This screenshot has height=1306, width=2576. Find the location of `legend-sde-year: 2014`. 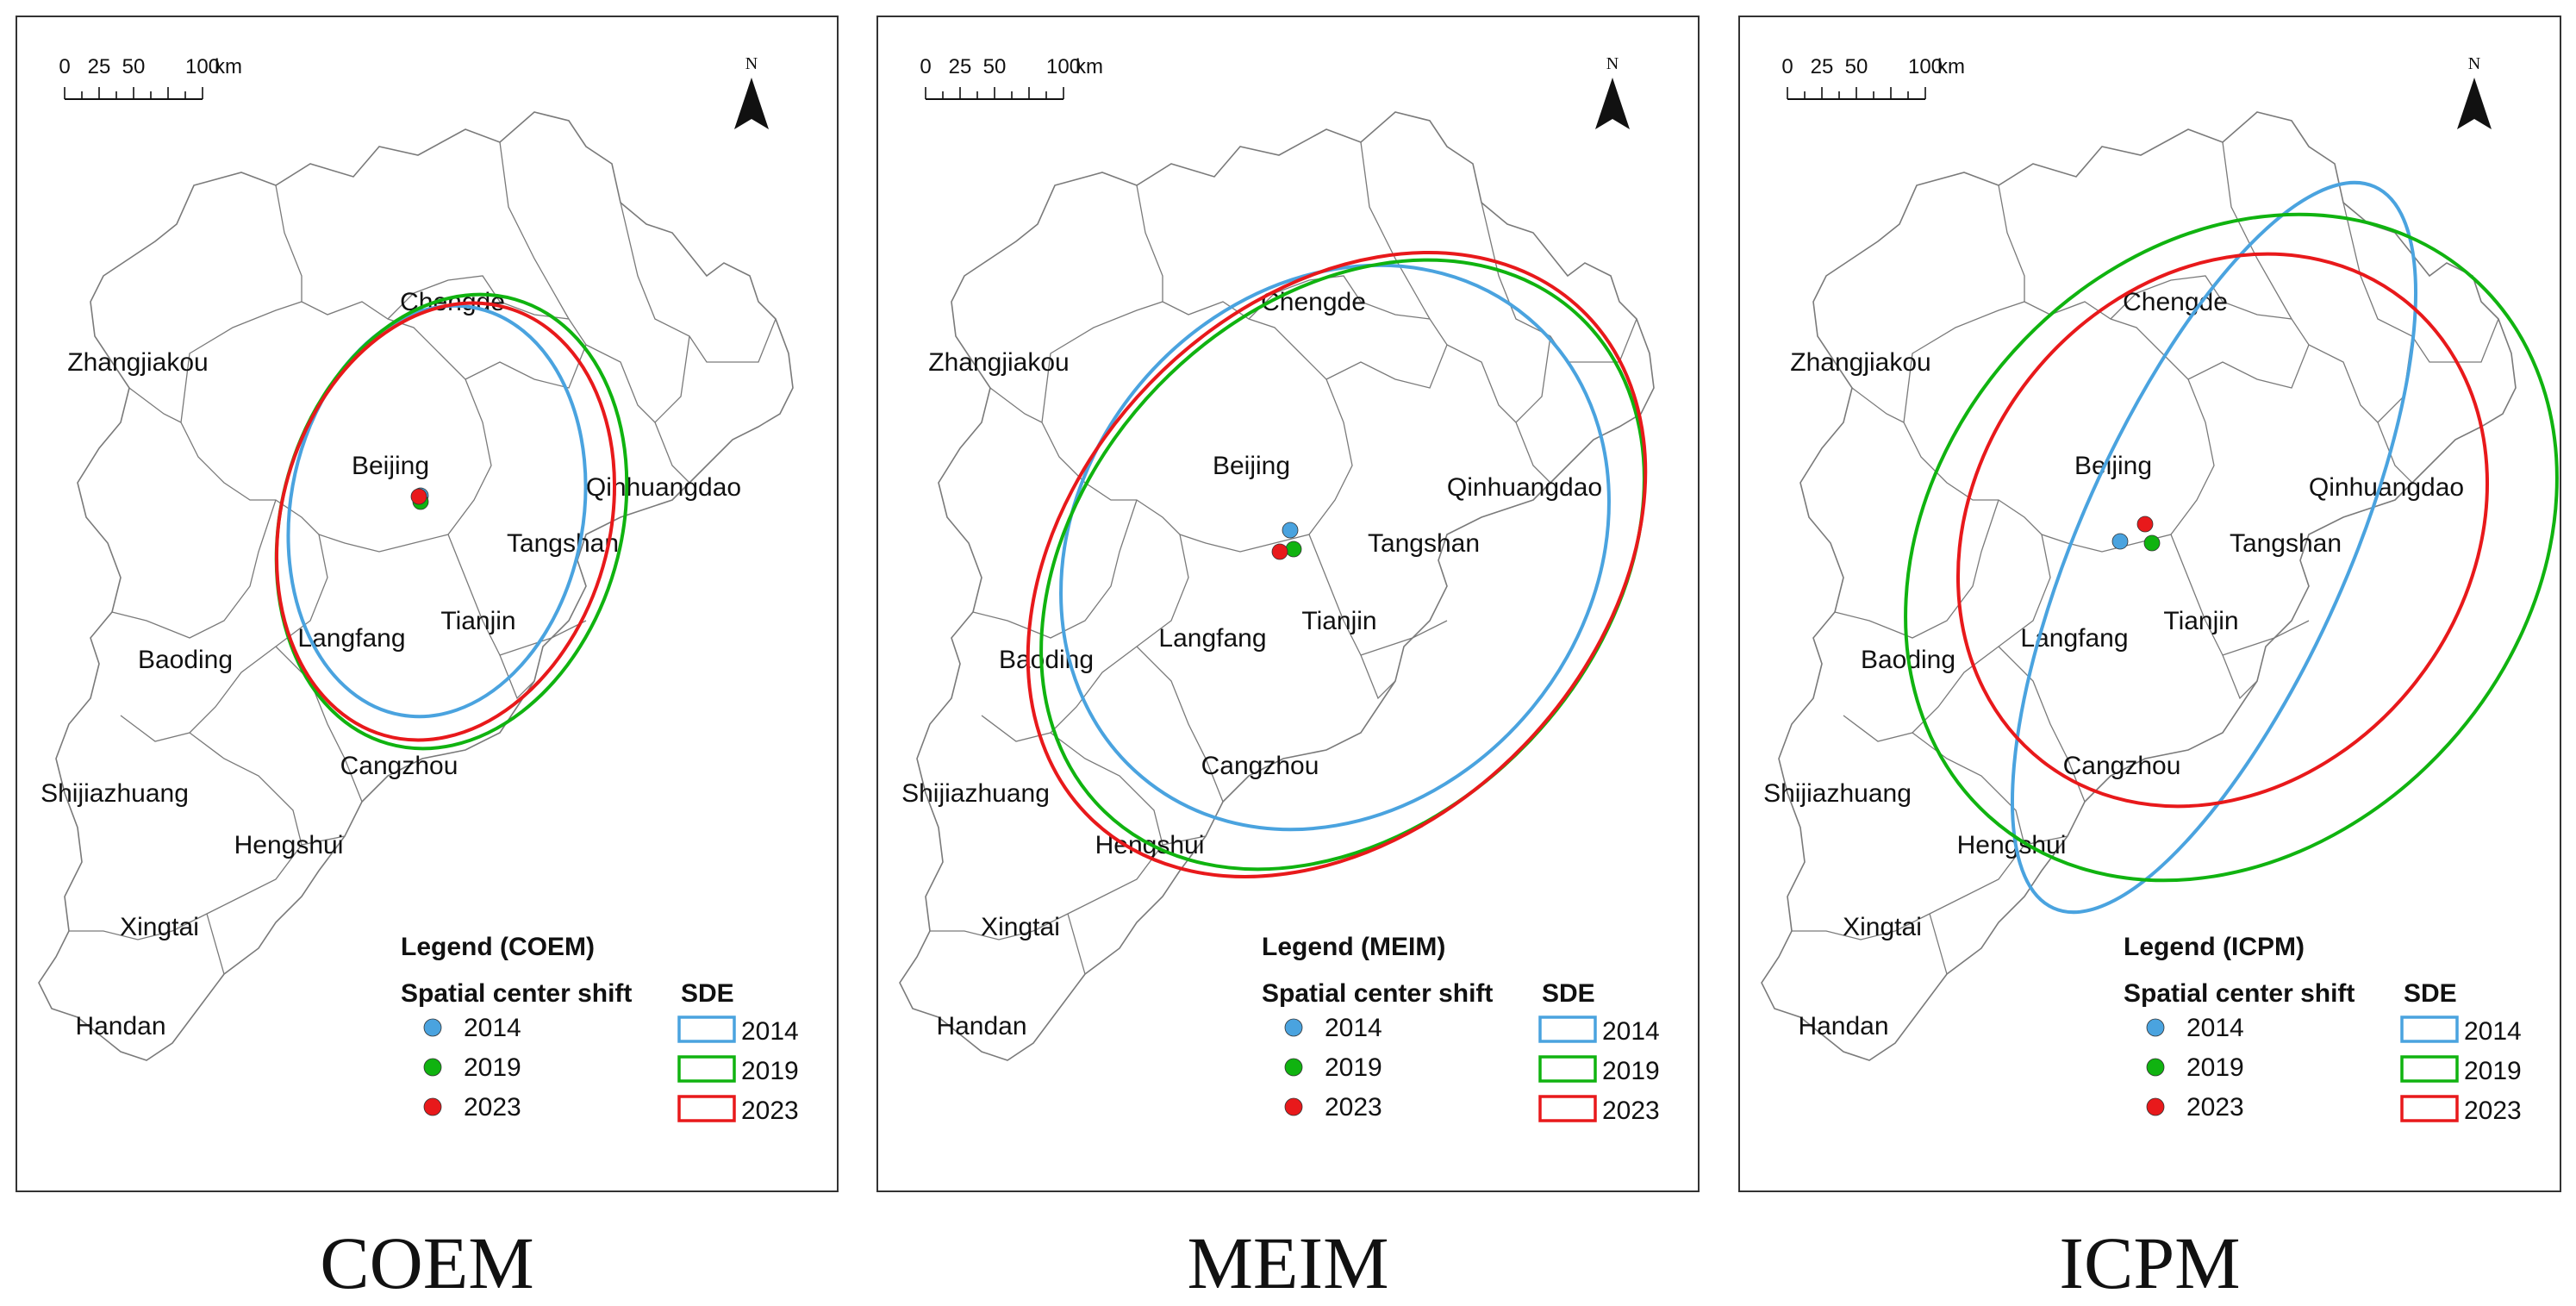

legend-sde-year: 2014 is located at coordinates (2493, 1031).